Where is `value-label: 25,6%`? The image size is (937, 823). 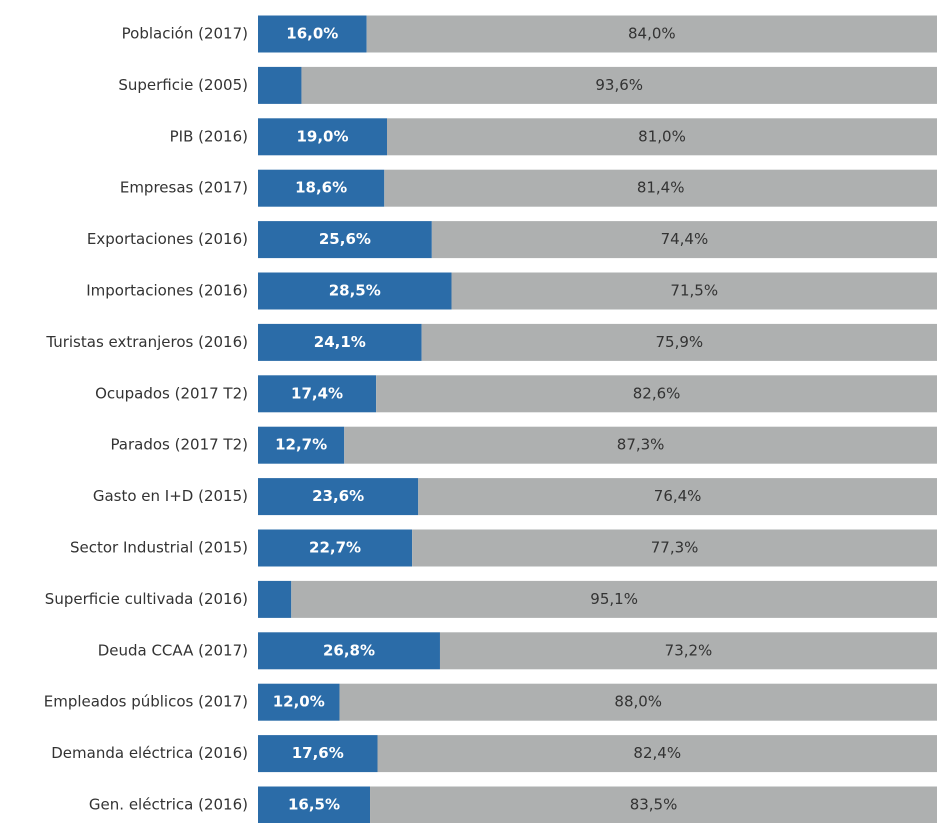
value-label: 25,6% is located at coordinates (345, 239).